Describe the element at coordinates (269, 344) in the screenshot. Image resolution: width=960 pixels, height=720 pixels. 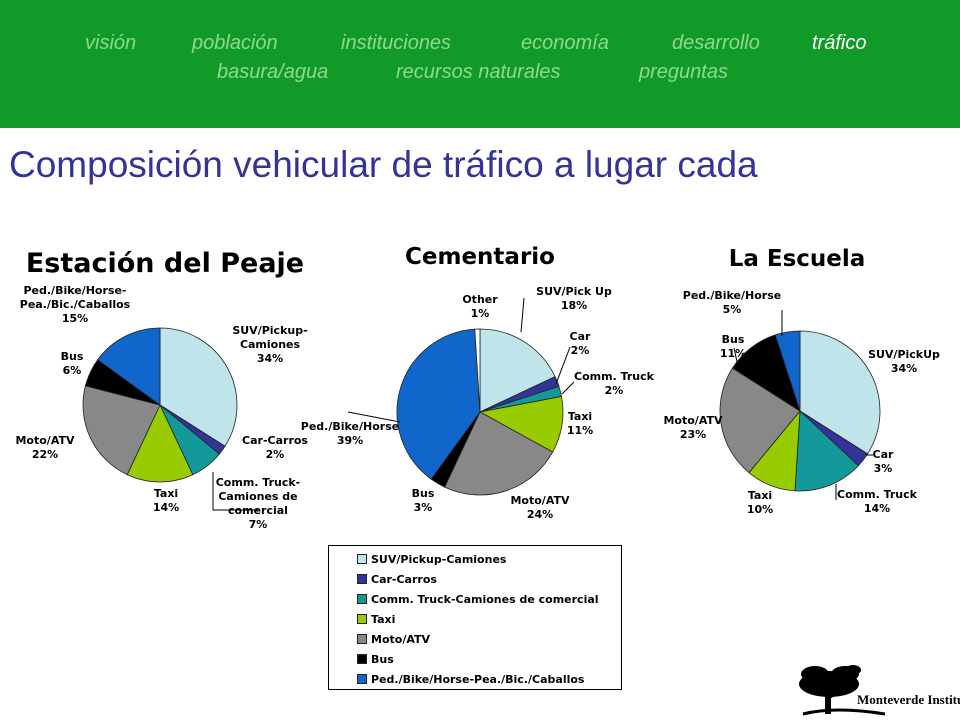
I see `data-label: SUV/Pickup-Camiones 34%` at that location.